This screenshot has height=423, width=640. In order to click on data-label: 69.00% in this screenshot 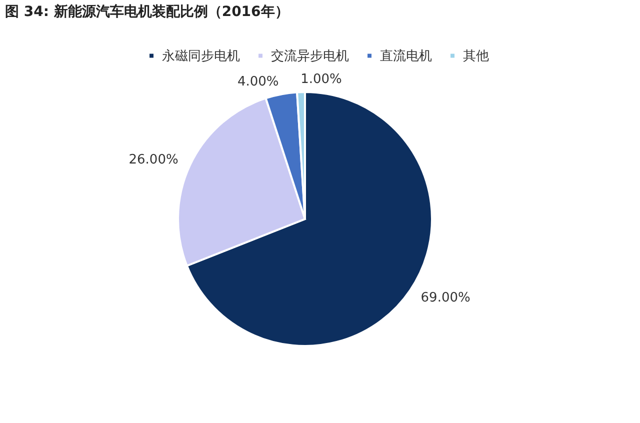, I will do `click(445, 298)`.